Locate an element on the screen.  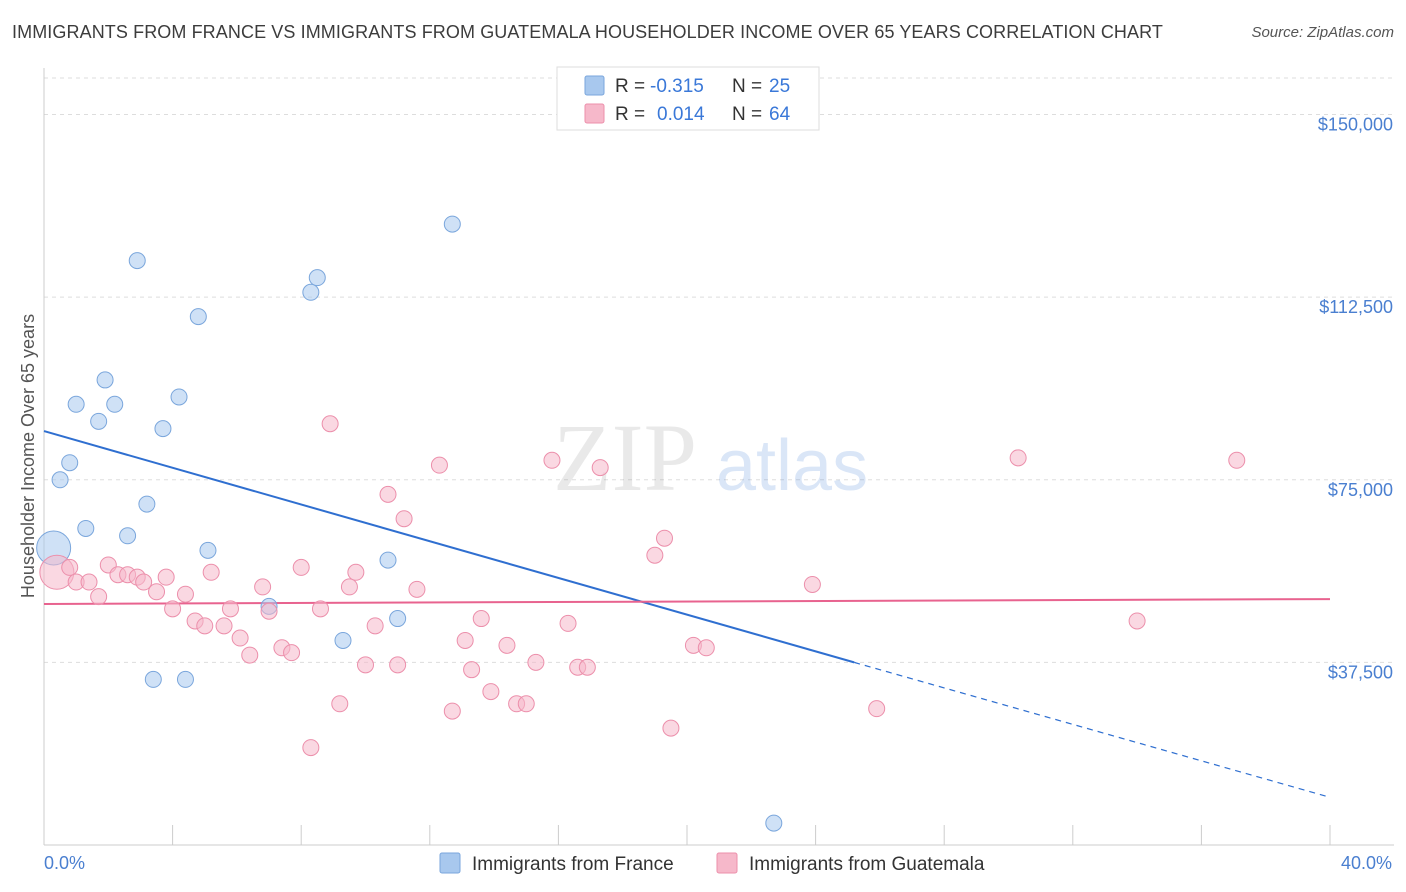
guatemala-trend-line is located at coordinates (687, 601).